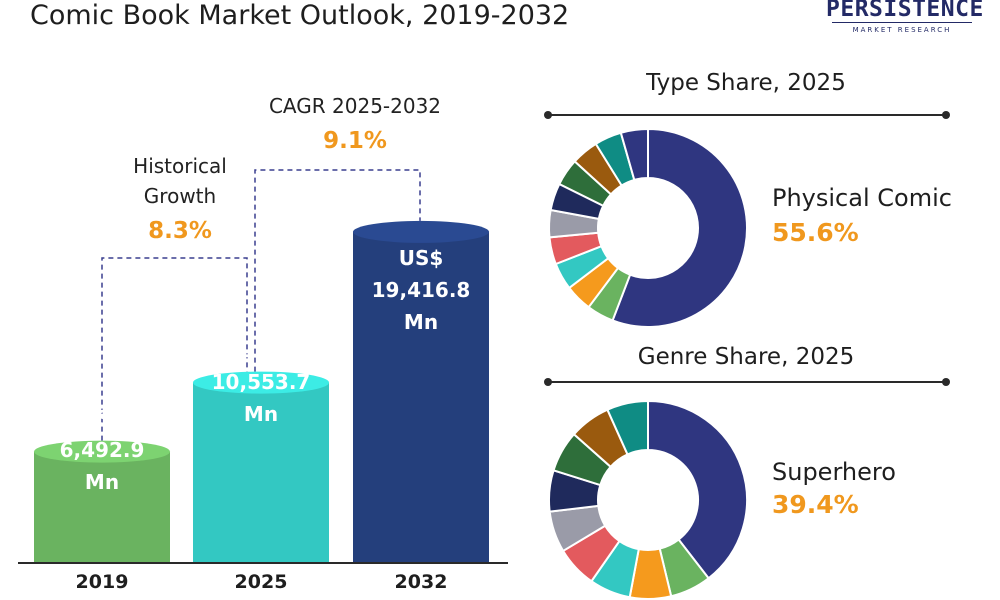  Describe the element at coordinates (102, 482) in the screenshot. I see `bar-2019-unit: Mn` at that location.